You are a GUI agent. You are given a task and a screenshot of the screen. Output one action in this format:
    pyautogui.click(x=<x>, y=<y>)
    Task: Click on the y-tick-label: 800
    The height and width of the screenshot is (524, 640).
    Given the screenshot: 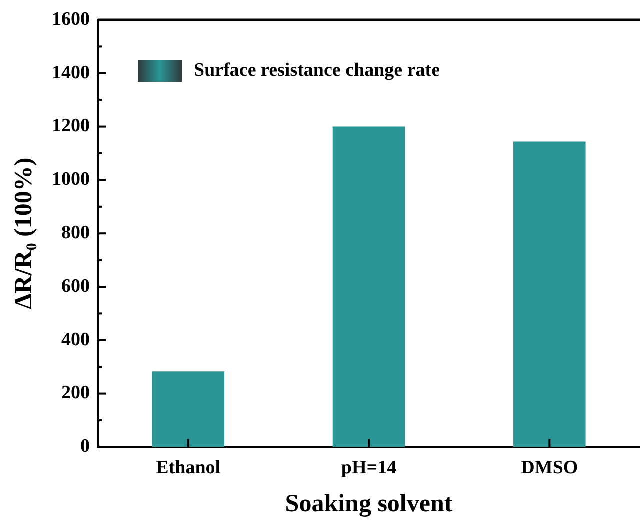 What is the action you would take?
    pyautogui.click(x=76, y=233)
    